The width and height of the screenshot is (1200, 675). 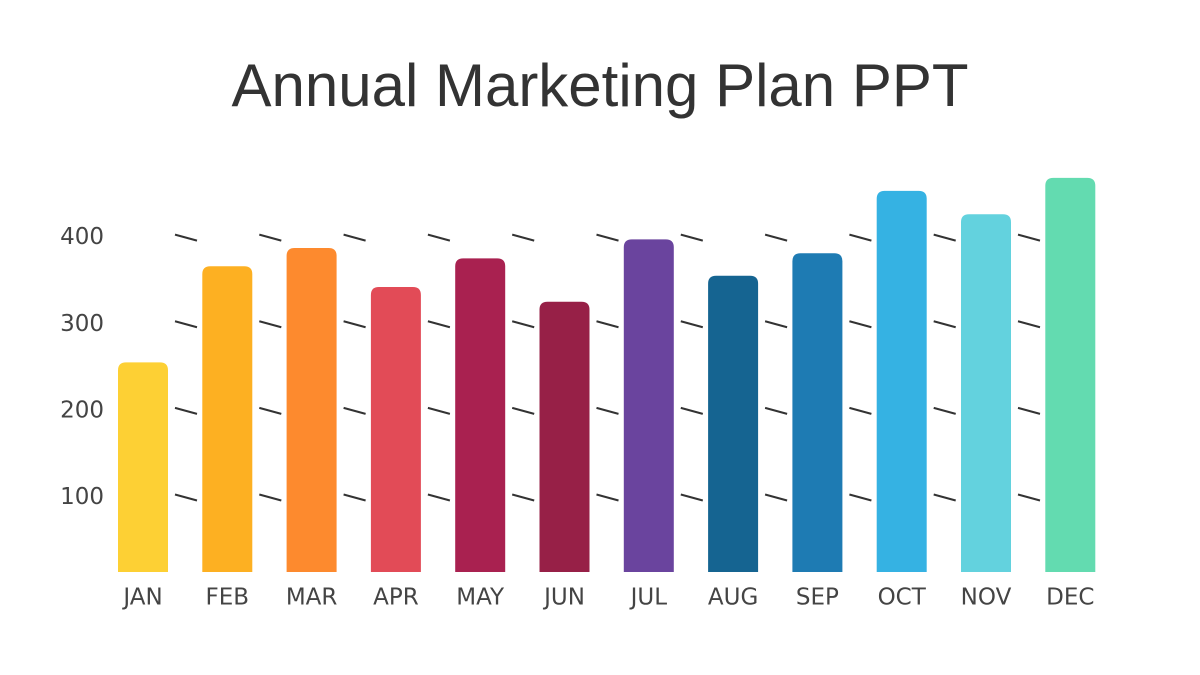 What do you see at coordinates (986, 598) in the screenshot?
I see `x-tick-label: NOV` at bounding box center [986, 598].